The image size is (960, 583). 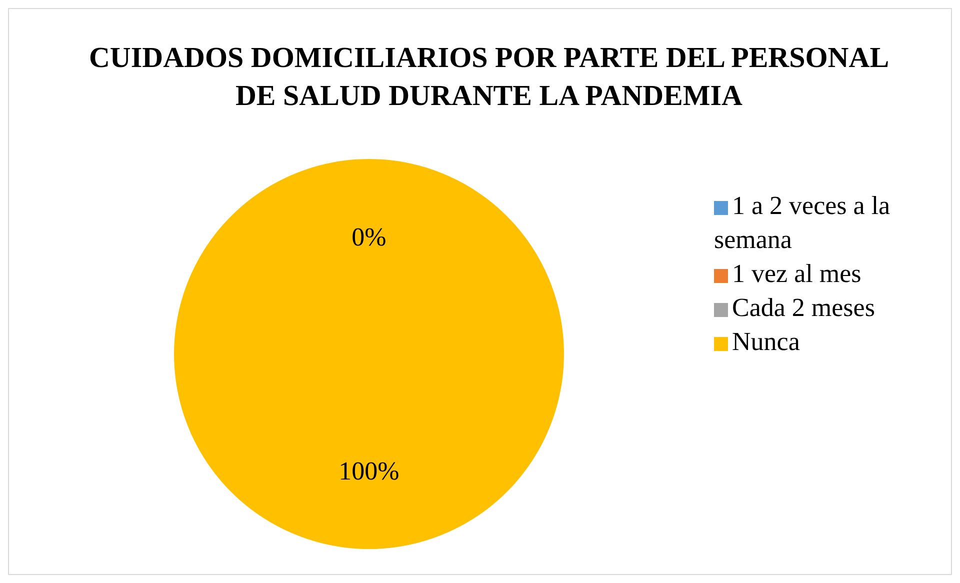 What do you see at coordinates (369, 471) in the screenshot?
I see `data-label: 100%` at bounding box center [369, 471].